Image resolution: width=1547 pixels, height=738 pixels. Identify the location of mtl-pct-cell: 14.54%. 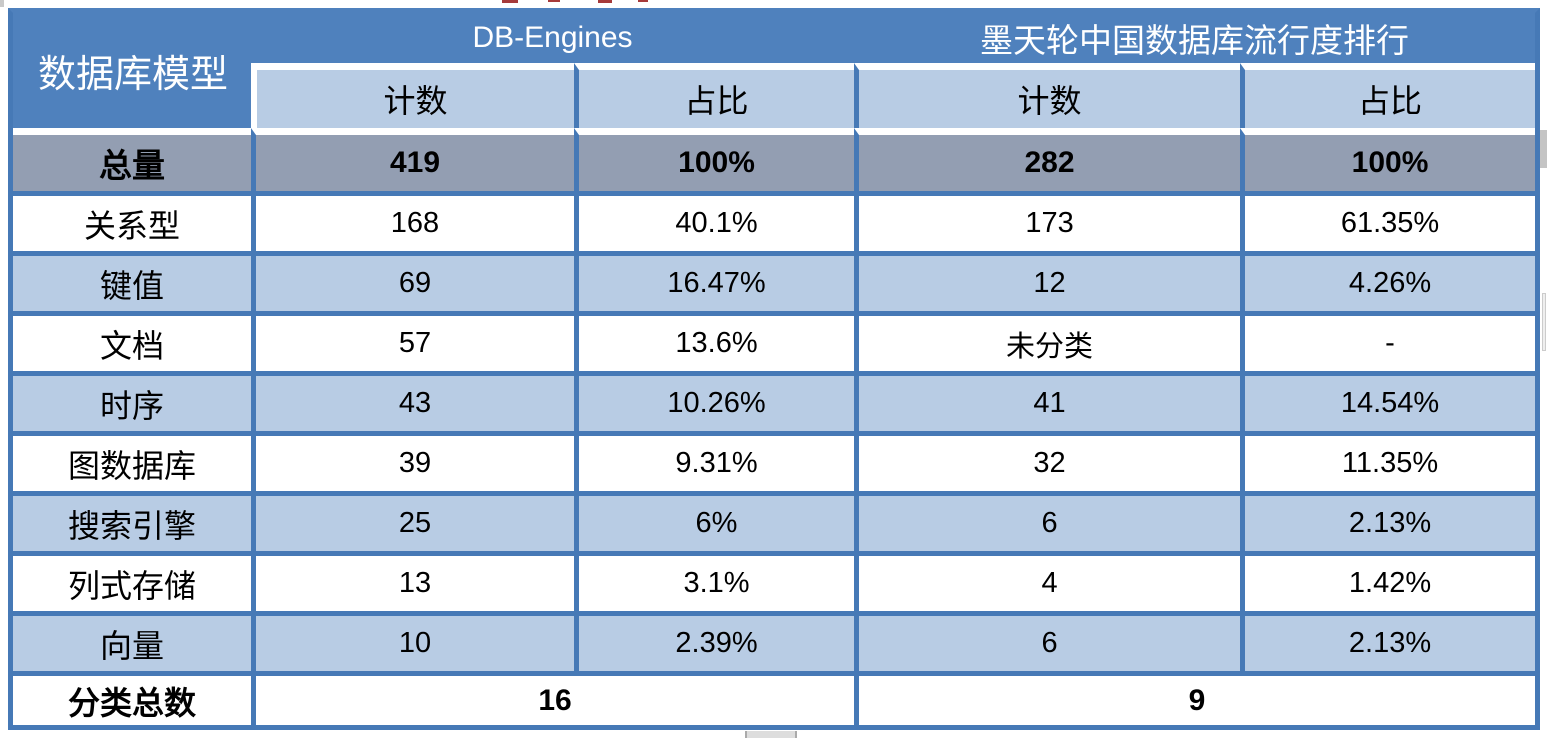
(1388, 401).